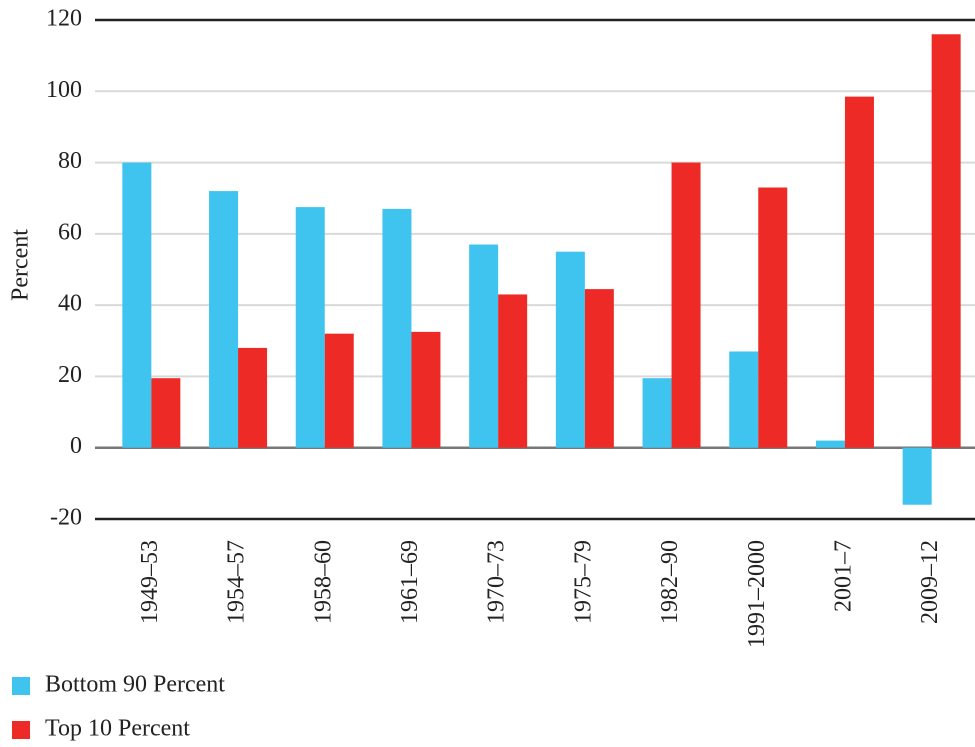 The width and height of the screenshot is (975, 747). I want to click on x-tick-label: 2001–7, so click(843, 576).